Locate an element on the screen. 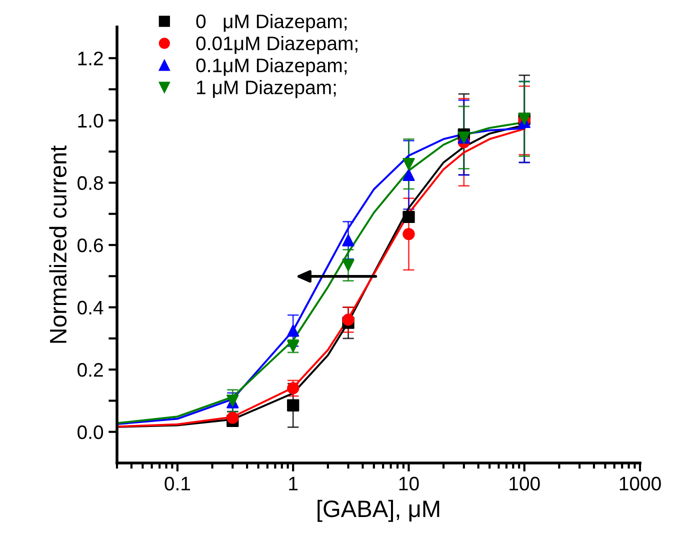  x-axis-title: [GABA], μM is located at coordinates (379, 511).